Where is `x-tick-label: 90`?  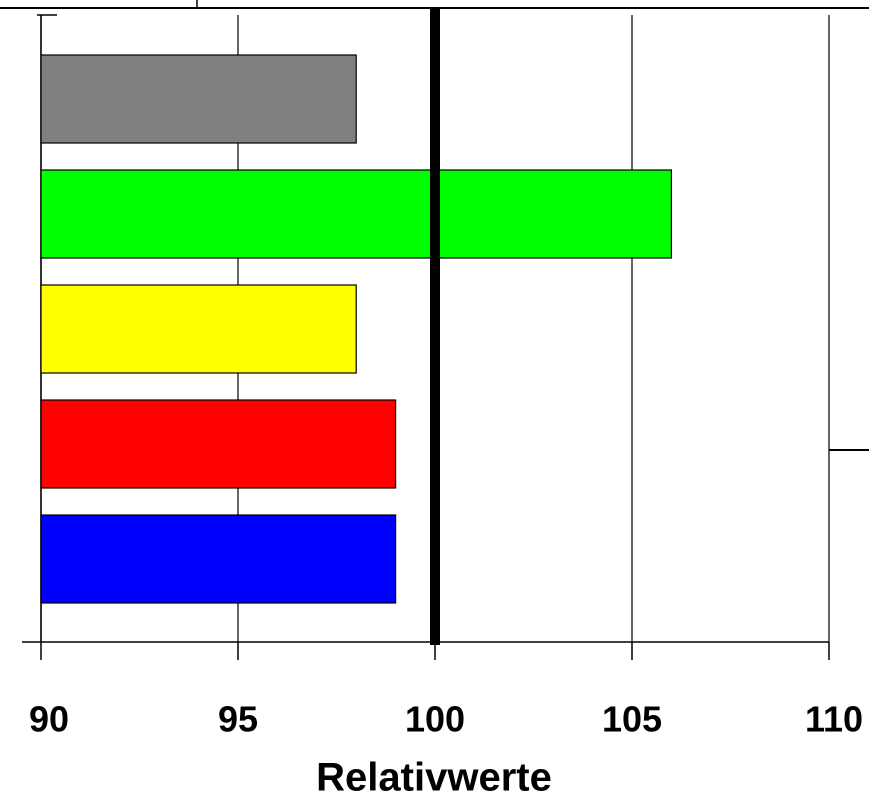
x-tick-label: 90 is located at coordinates (49, 719).